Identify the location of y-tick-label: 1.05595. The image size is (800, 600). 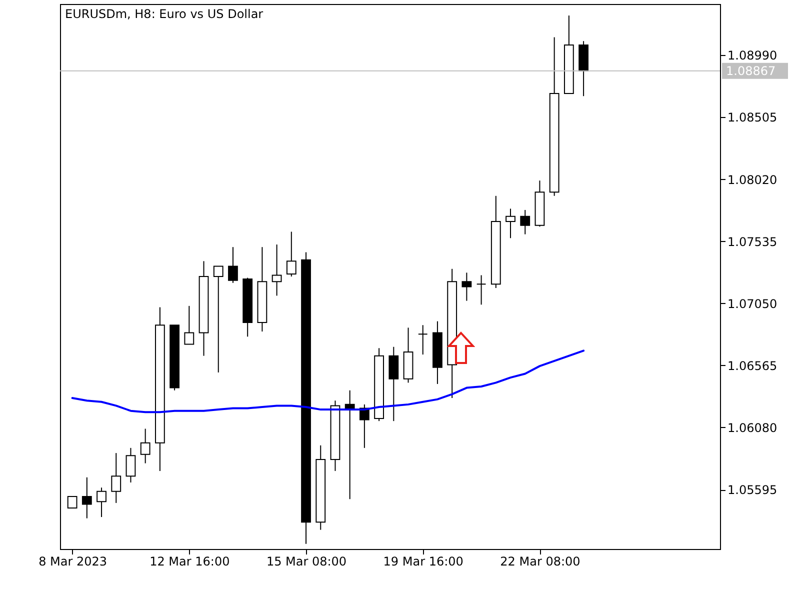
(753, 490).